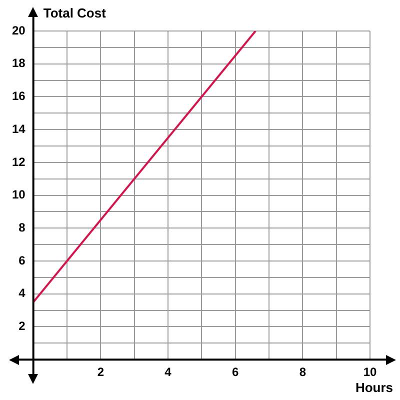 This screenshot has height=400, width=400. What do you see at coordinates (100, 372) in the screenshot?
I see `x-tick-label: 2` at bounding box center [100, 372].